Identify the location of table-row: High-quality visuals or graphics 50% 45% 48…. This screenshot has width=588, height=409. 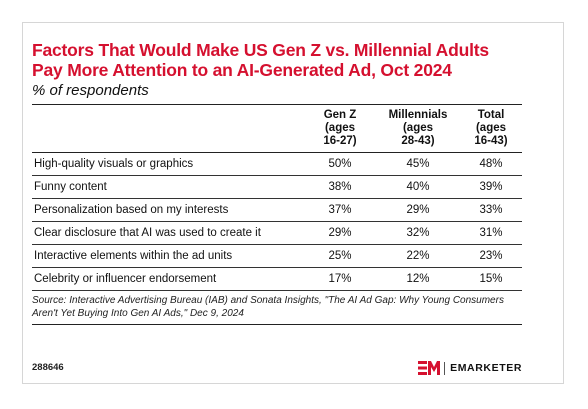
(277, 164).